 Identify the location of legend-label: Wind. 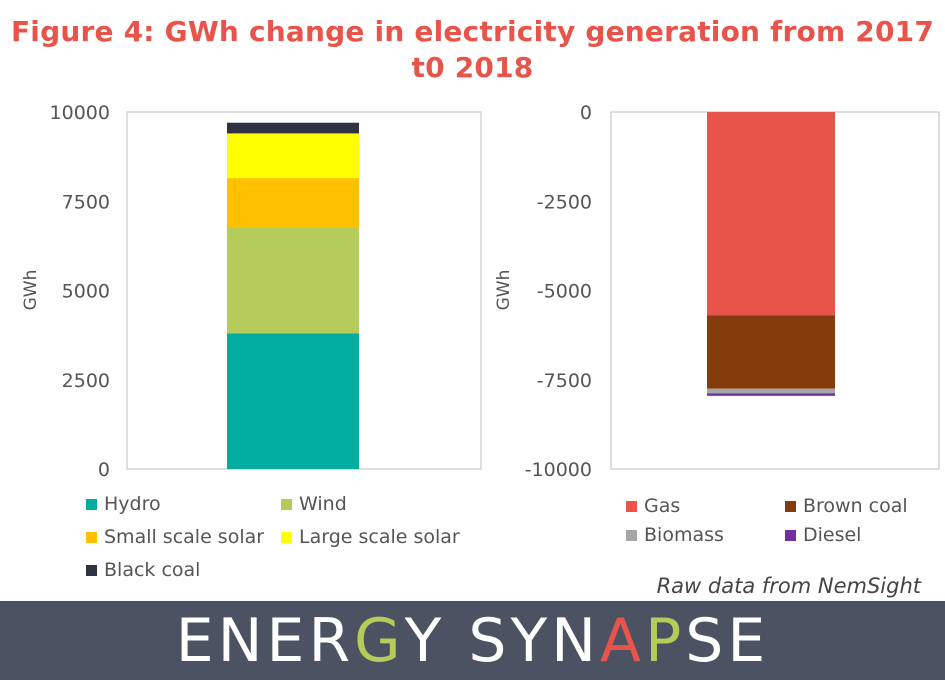
(323, 504).